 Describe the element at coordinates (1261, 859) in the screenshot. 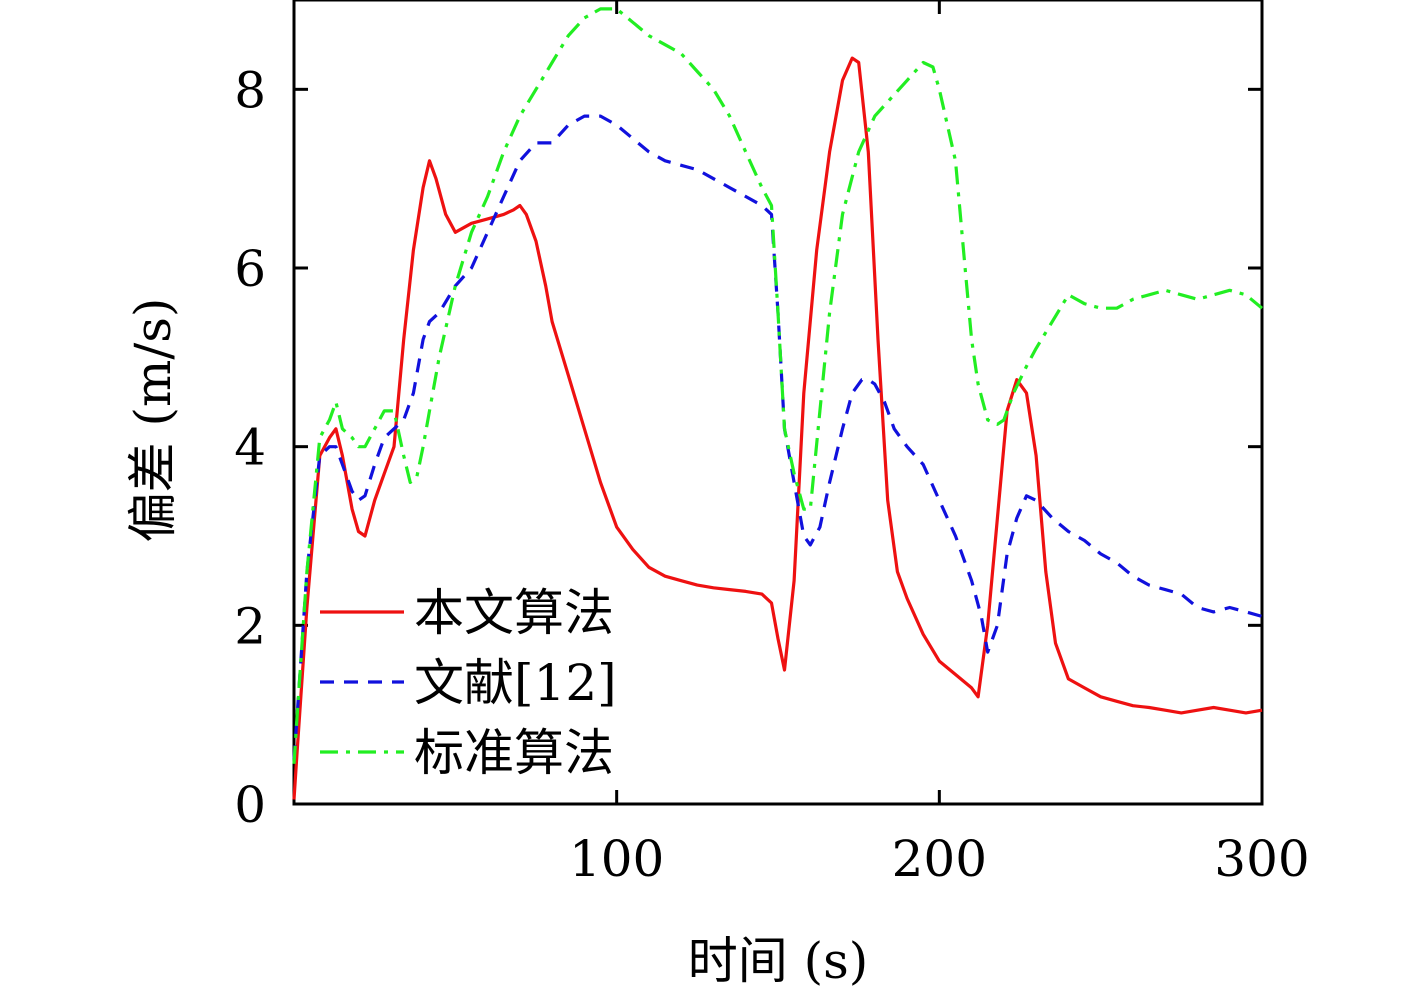

I see `x-tick-label: 300` at that location.